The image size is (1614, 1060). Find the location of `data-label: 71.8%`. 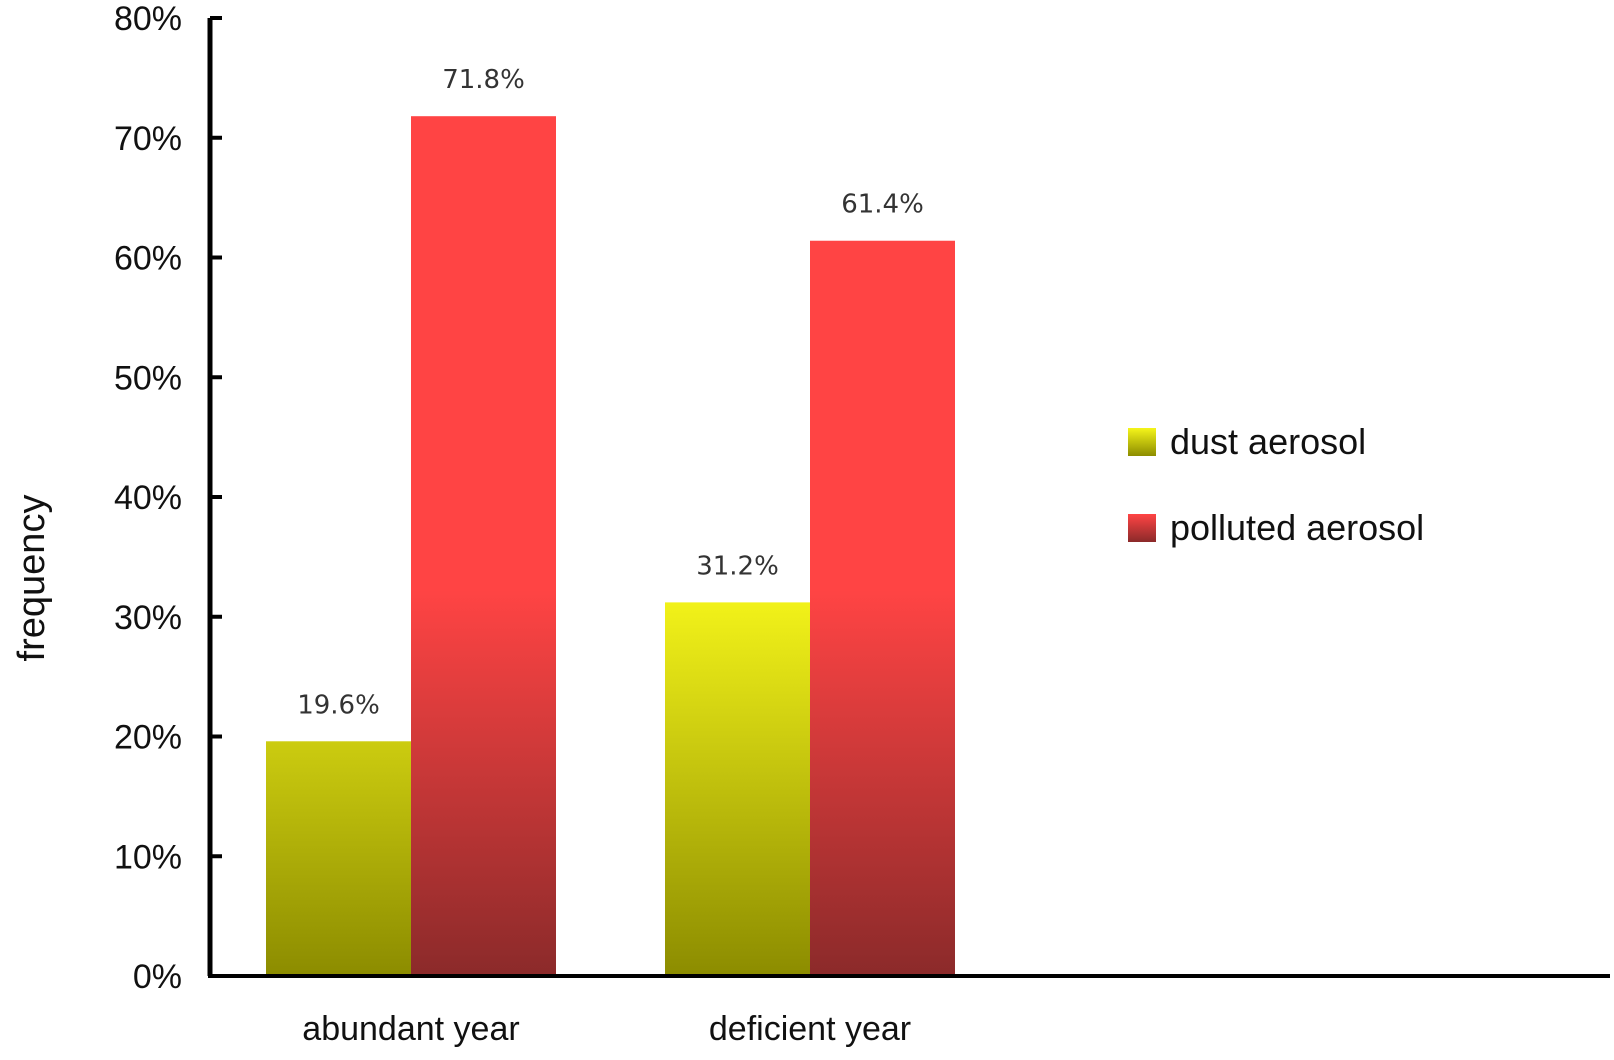

data-label: 71.8% is located at coordinates (483, 80).